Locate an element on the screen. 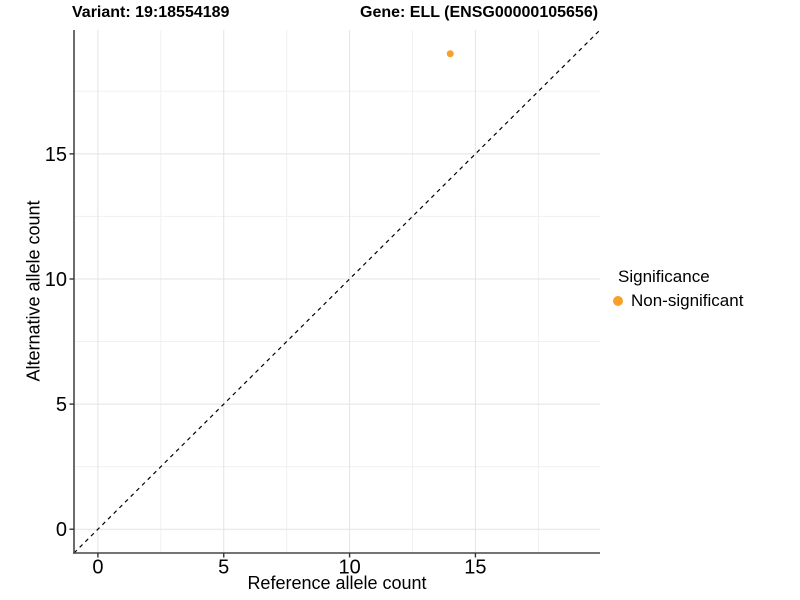 The width and height of the screenshot is (800, 600). x-tick-label: 0 is located at coordinates (97, 568).